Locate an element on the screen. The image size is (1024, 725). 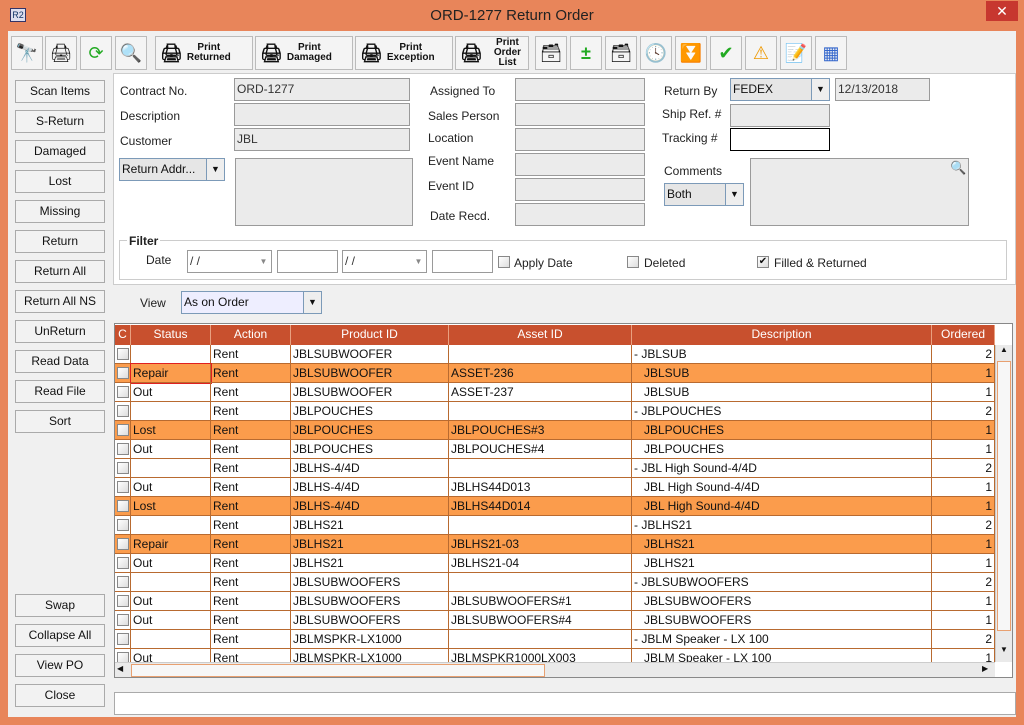
ship-ref-field is located at coordinates (780, 115).